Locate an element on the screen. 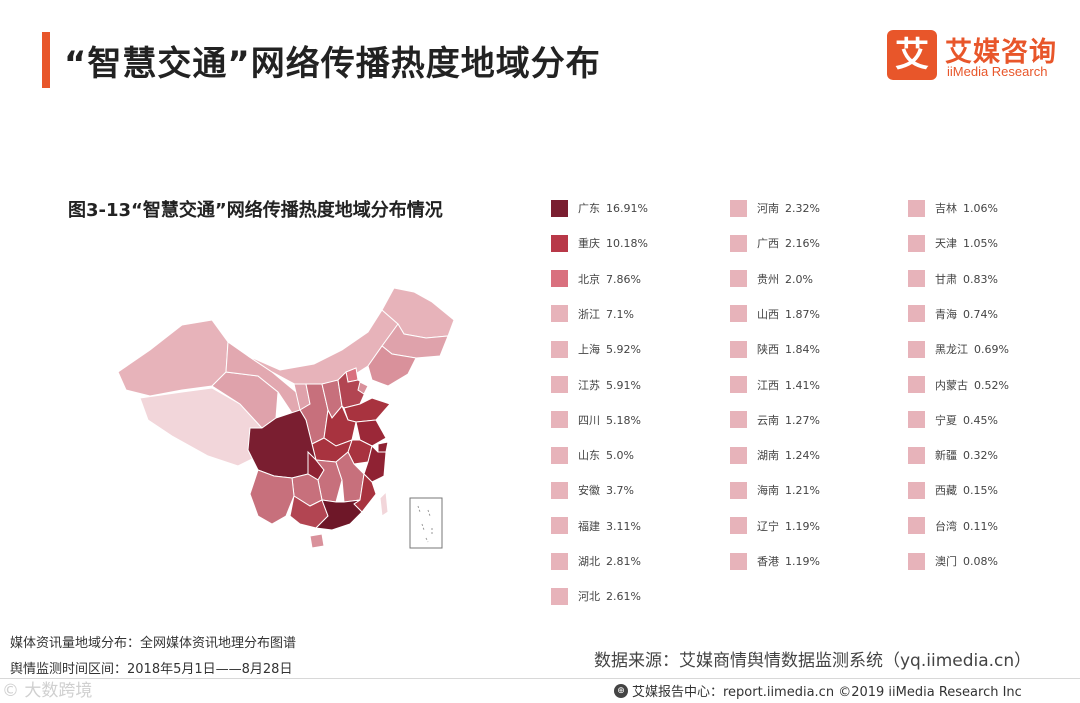  brand-name-en: iiMedia Research is located at coordinates (997, 71).